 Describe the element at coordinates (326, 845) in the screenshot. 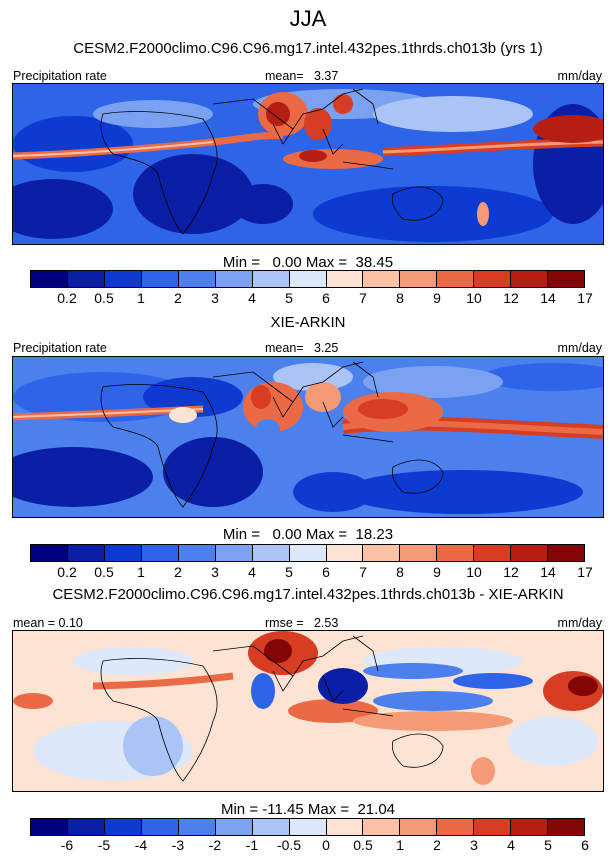

I see `colorbar-tick-label: 0` at that location.